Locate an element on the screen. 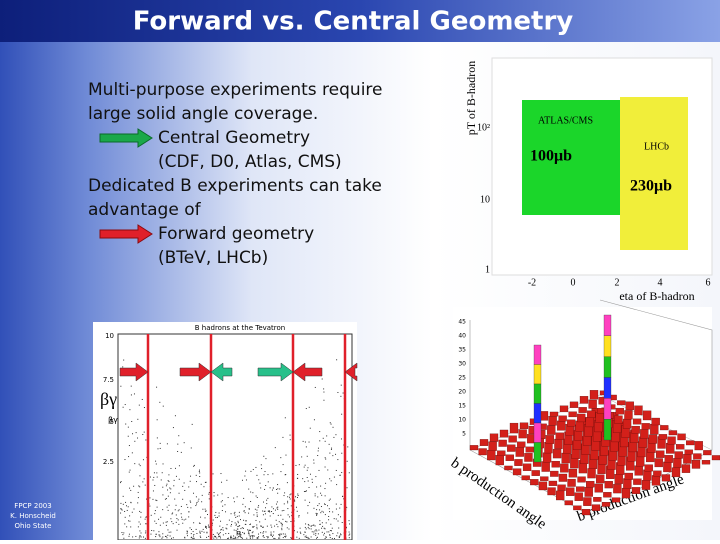 This screenshot has width=720, height=544. text-line: (CDF, D0, Atlas, CMS) is located at coordinates (250, 162).